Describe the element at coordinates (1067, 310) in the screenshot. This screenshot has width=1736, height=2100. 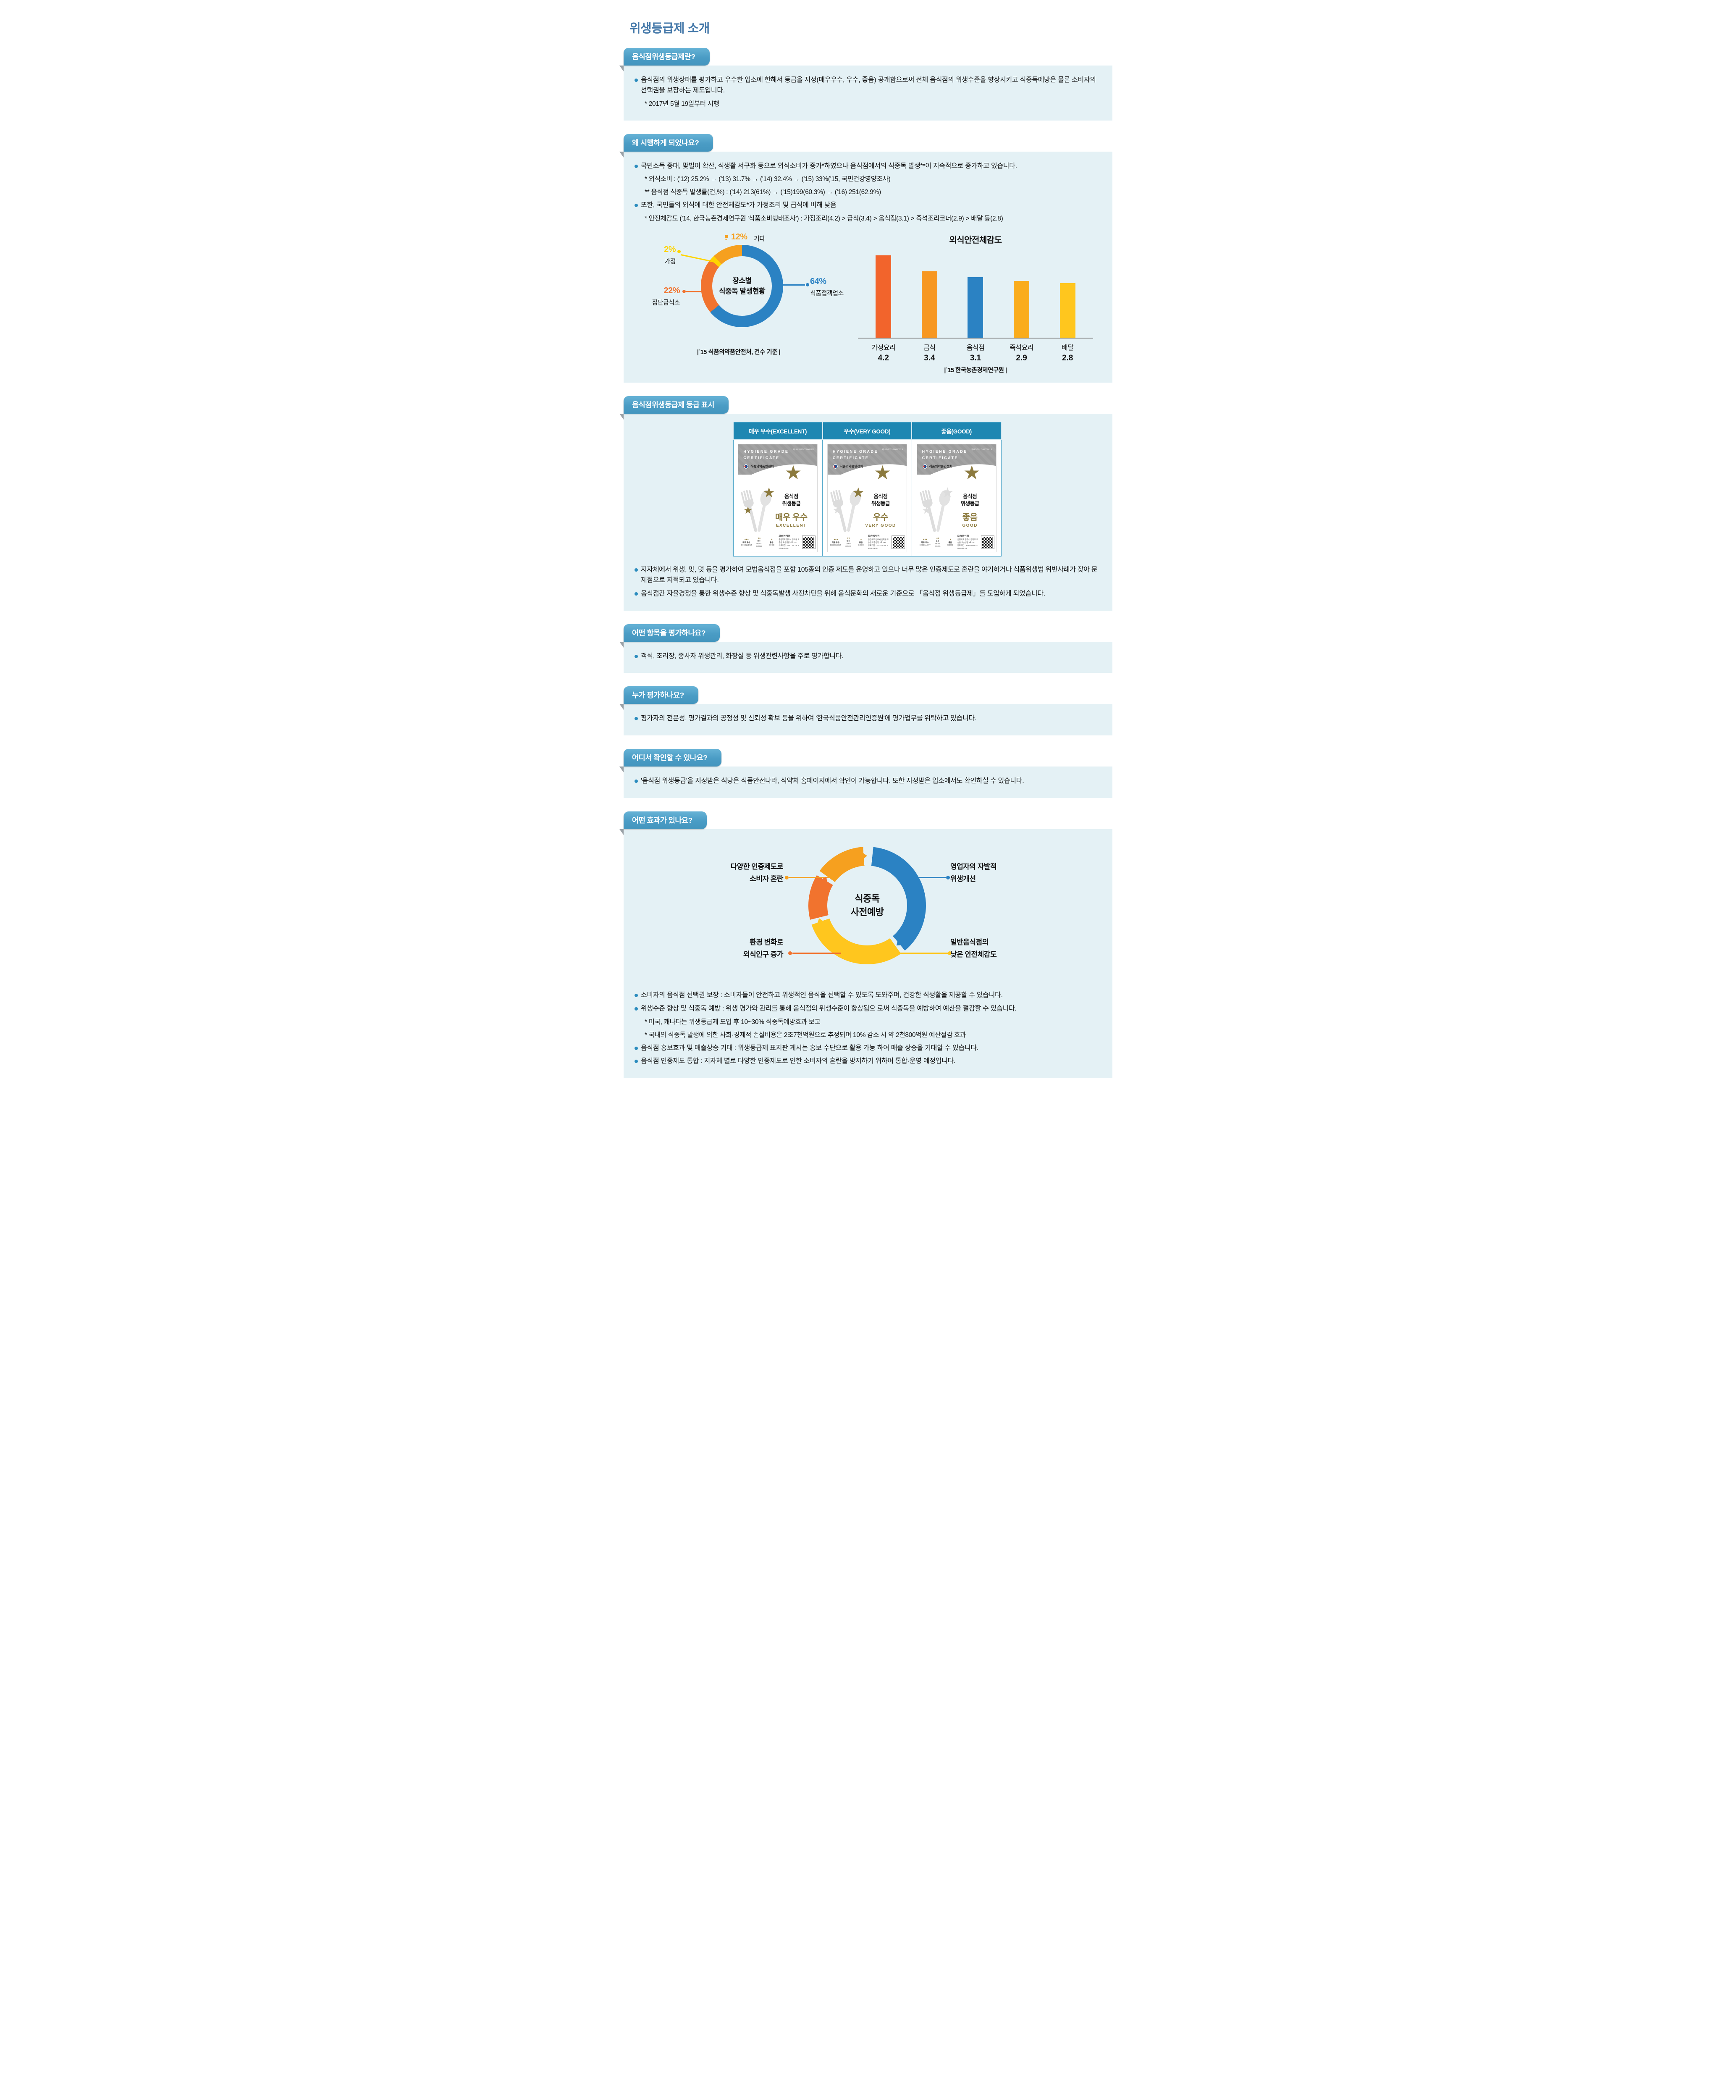
I see `bar-배달` at that location.